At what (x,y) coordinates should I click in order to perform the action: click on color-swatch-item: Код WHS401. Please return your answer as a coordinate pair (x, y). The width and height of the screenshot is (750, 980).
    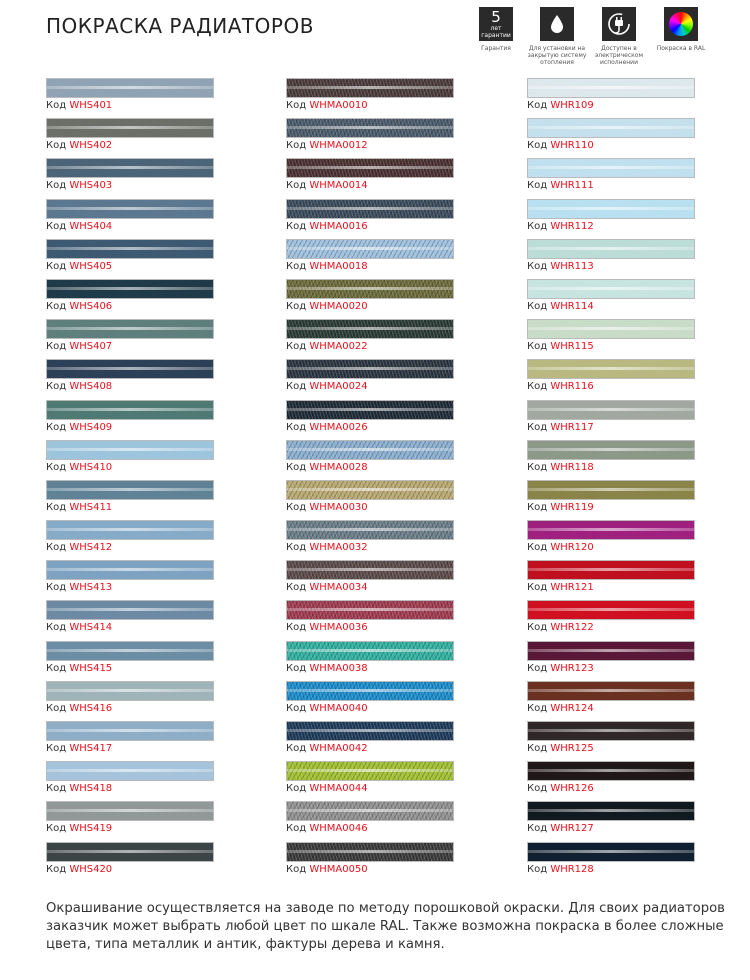
    Looking at the image, I should click on (130, 98).